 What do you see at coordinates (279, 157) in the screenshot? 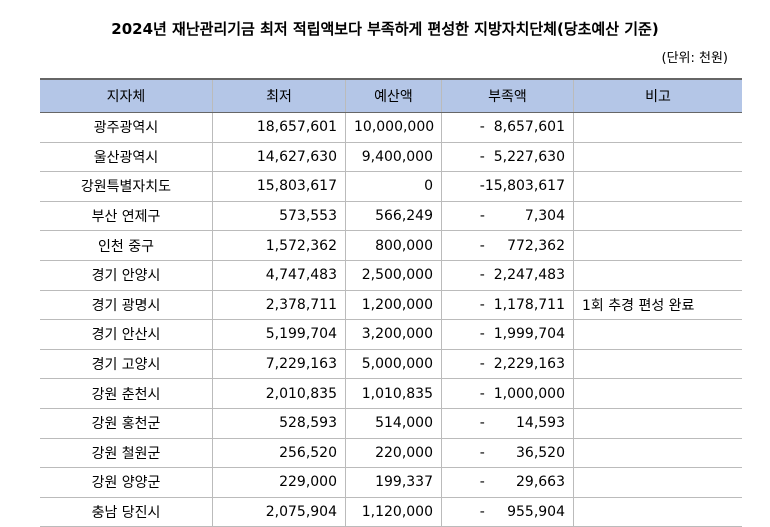
I see `table-cell: 14,627,630` at bounding box center [279, 157].